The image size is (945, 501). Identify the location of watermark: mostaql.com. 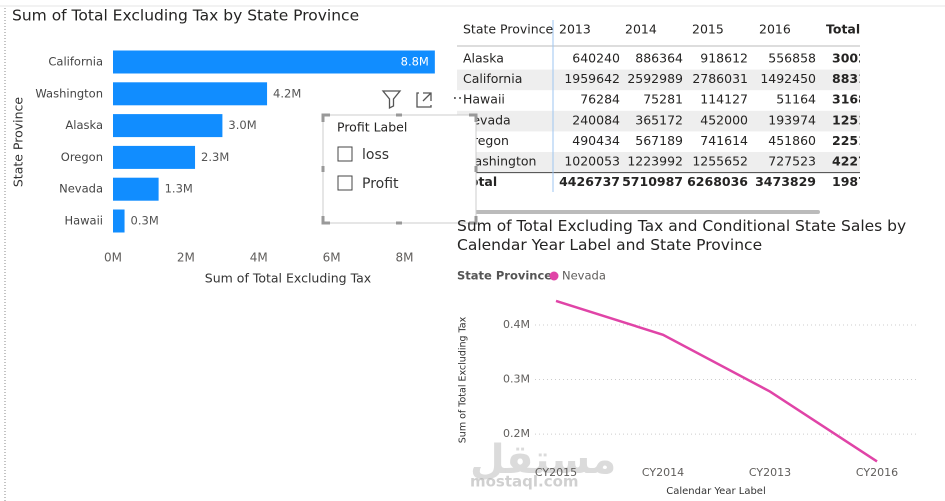
(524, 482).